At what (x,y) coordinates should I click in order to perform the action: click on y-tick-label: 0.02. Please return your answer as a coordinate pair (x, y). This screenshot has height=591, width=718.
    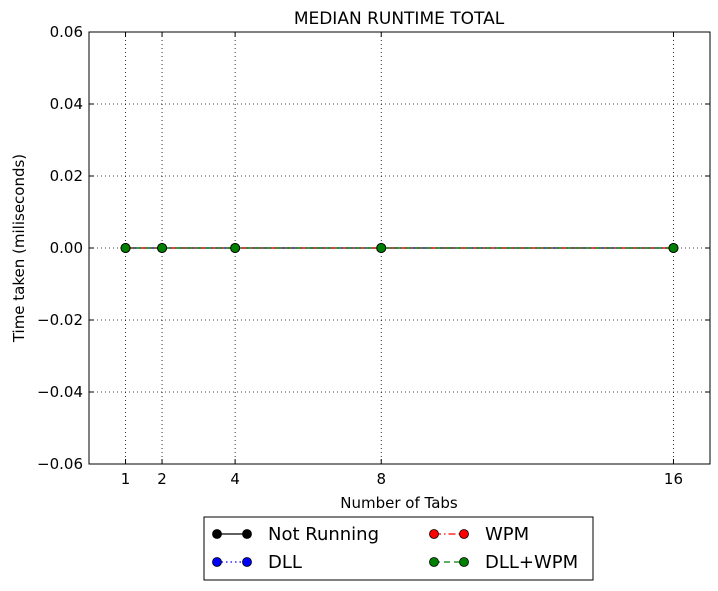
    Looking at the image, I should click on (66, 176).